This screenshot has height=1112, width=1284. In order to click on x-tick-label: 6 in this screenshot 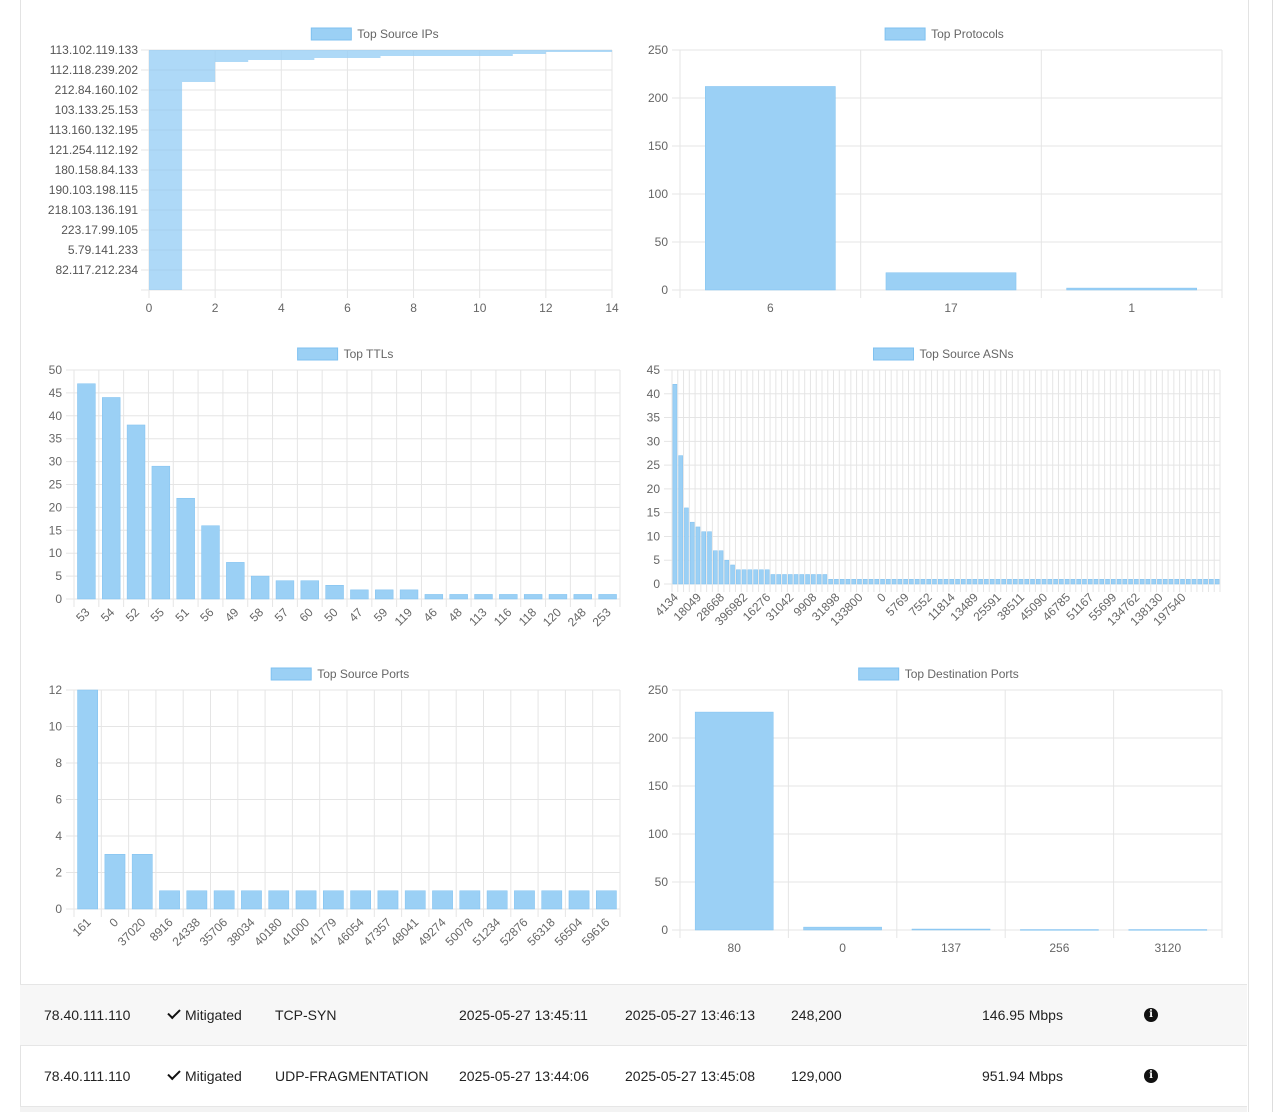, I will do `click(347, 308)`.